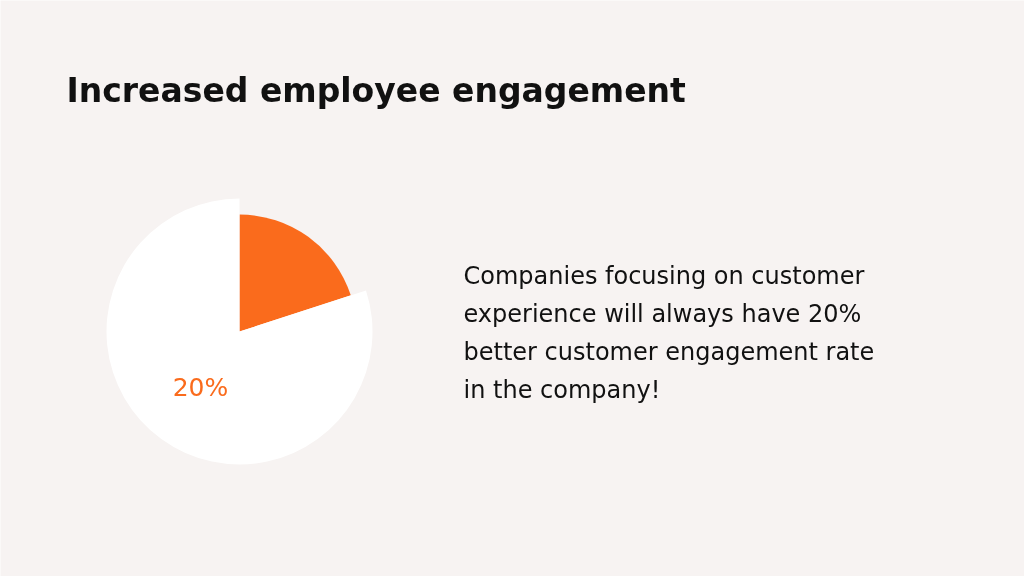 This screenshot has width=1024, height=576. I want to click on chart-title: Increased employee engagement, so click(376, 90).